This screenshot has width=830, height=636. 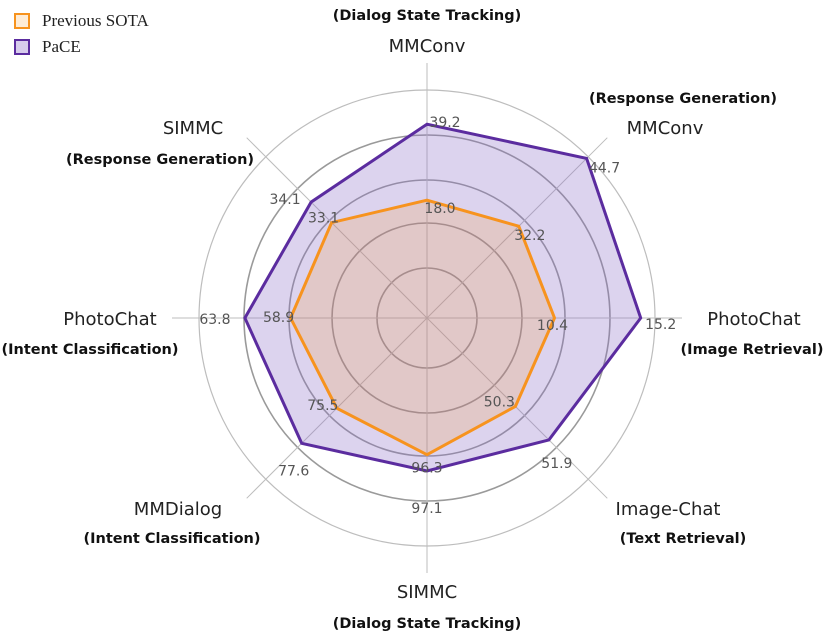 I want to click on legend-swatch-previous-sota, so click(x=22, y=21).